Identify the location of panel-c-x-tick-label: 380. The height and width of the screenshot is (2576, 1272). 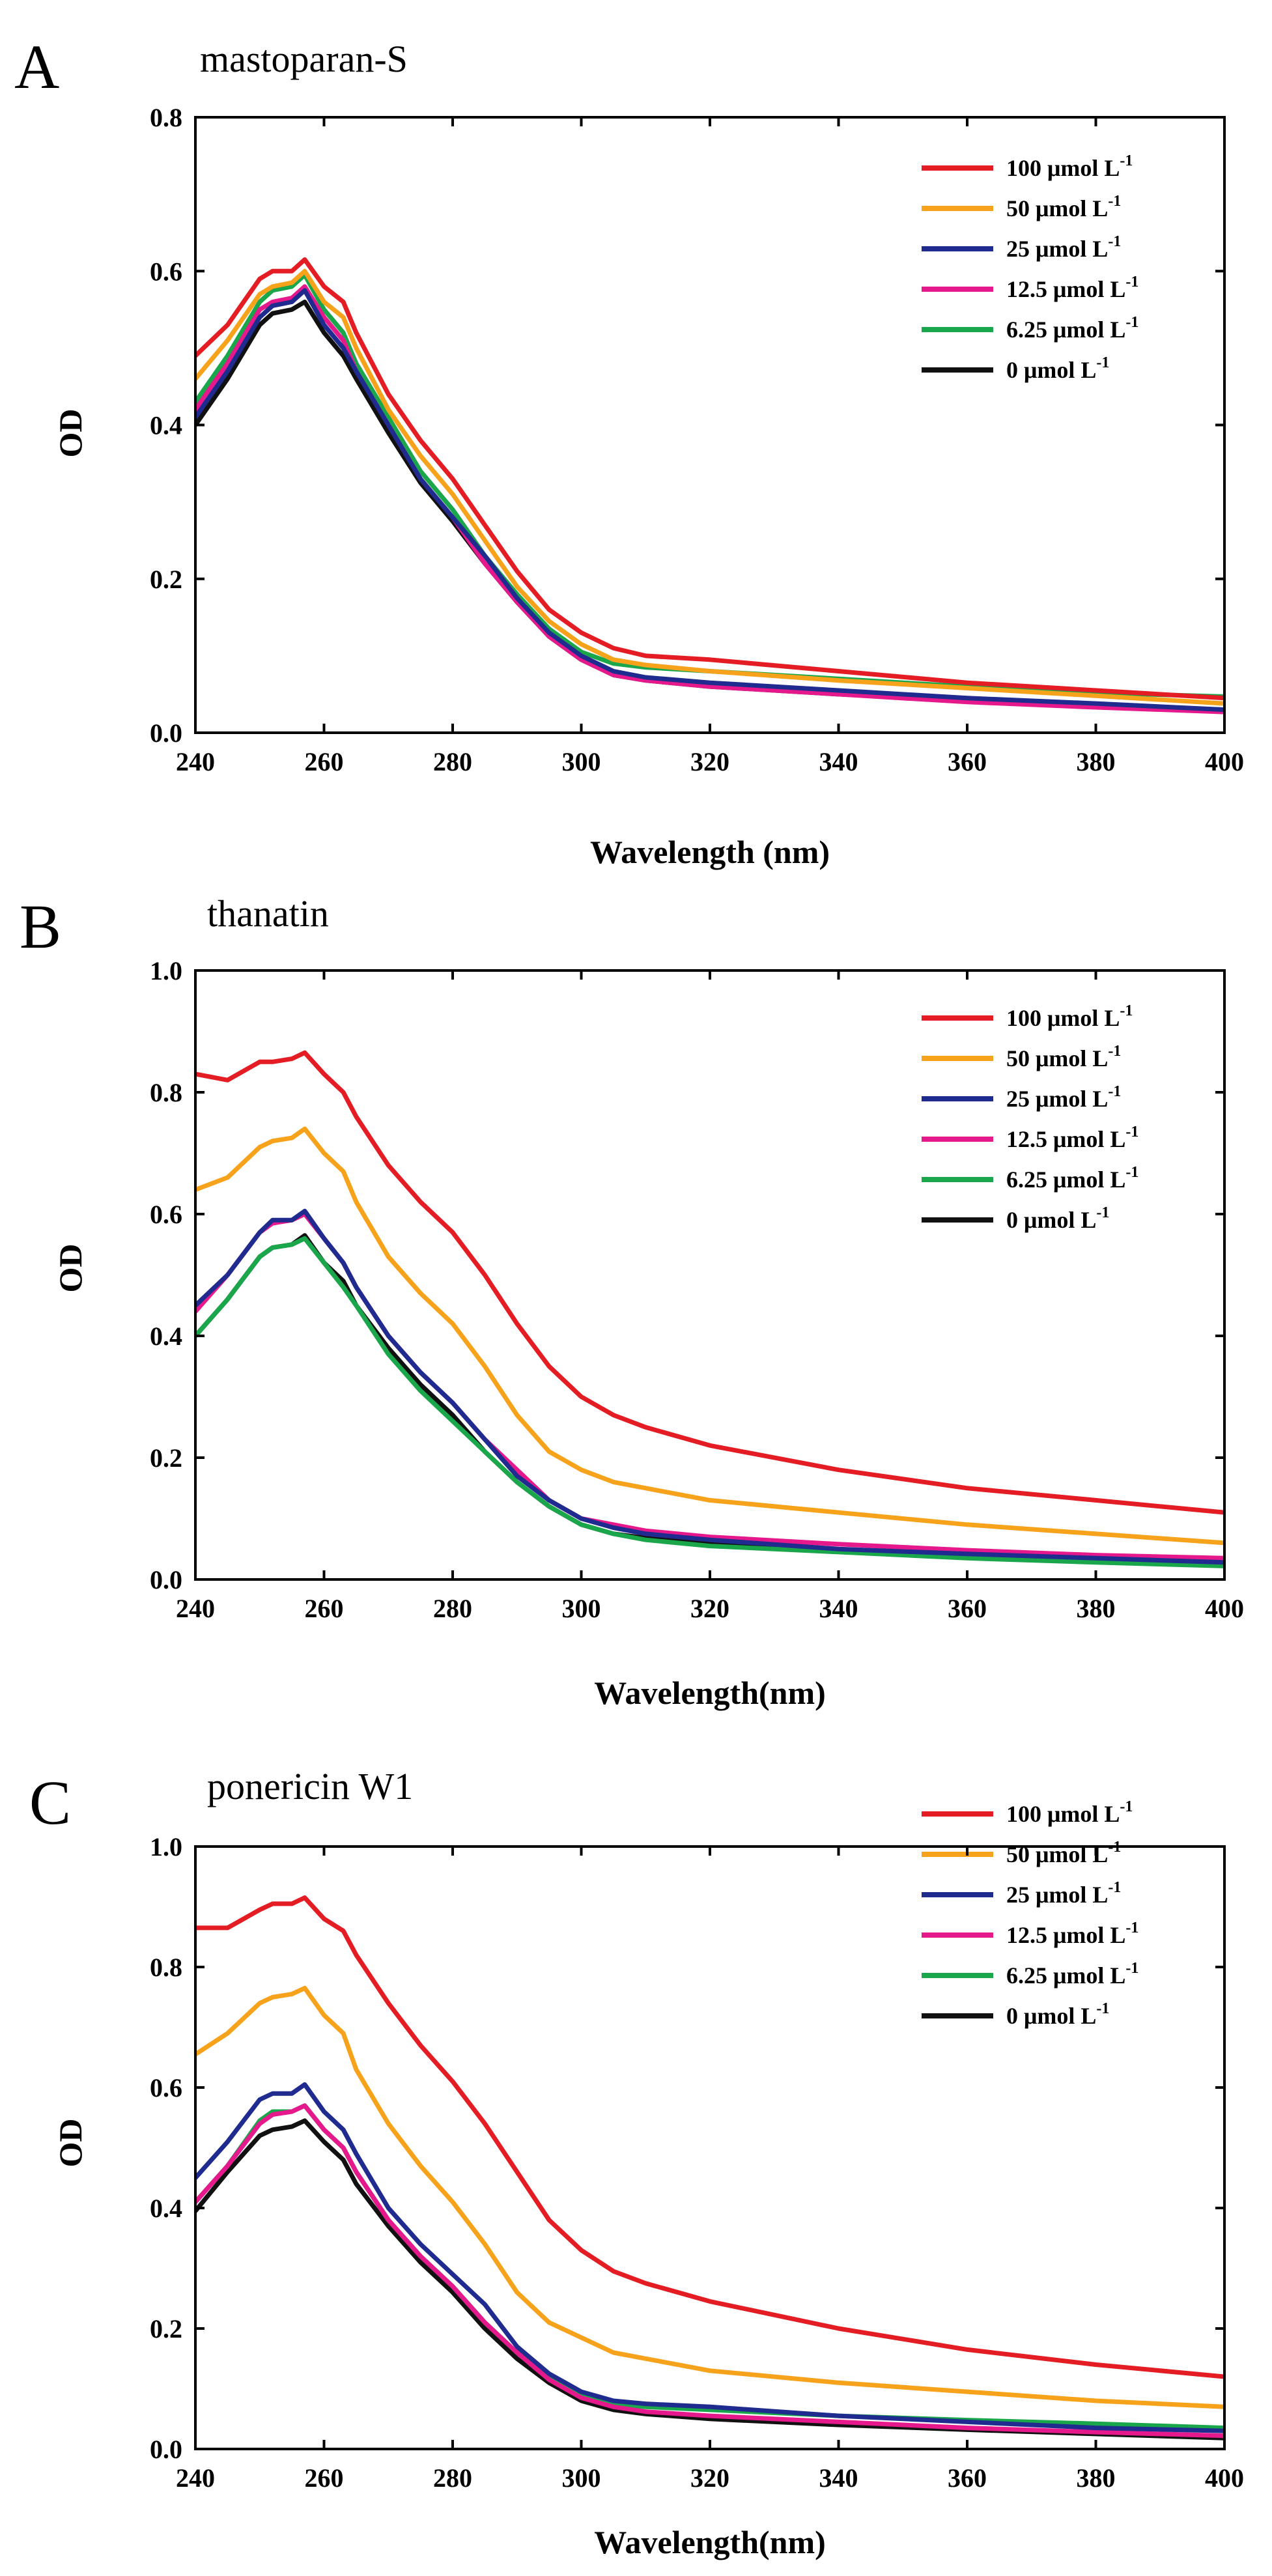
(1096, 2478).